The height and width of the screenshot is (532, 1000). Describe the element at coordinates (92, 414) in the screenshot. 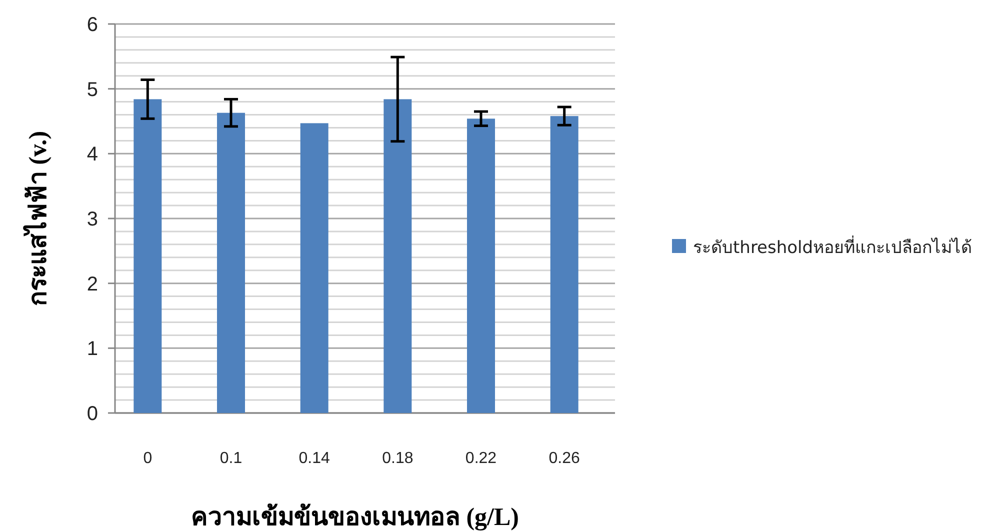

I see `y-tick-label: 0` at that location.